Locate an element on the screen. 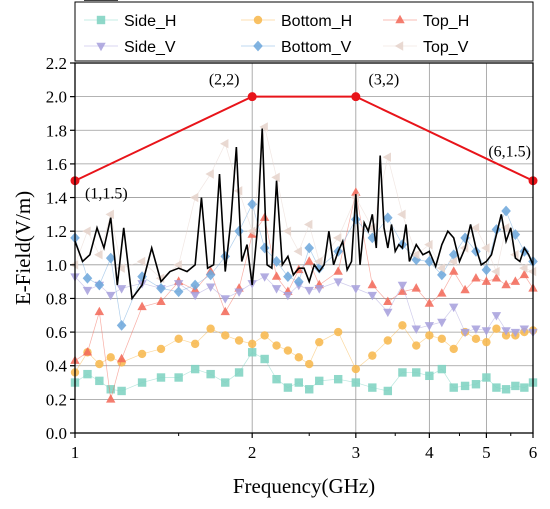 This screenshot has width=550, height=509. y-tick-label: 1.6 is located at coordinates (56, 164).